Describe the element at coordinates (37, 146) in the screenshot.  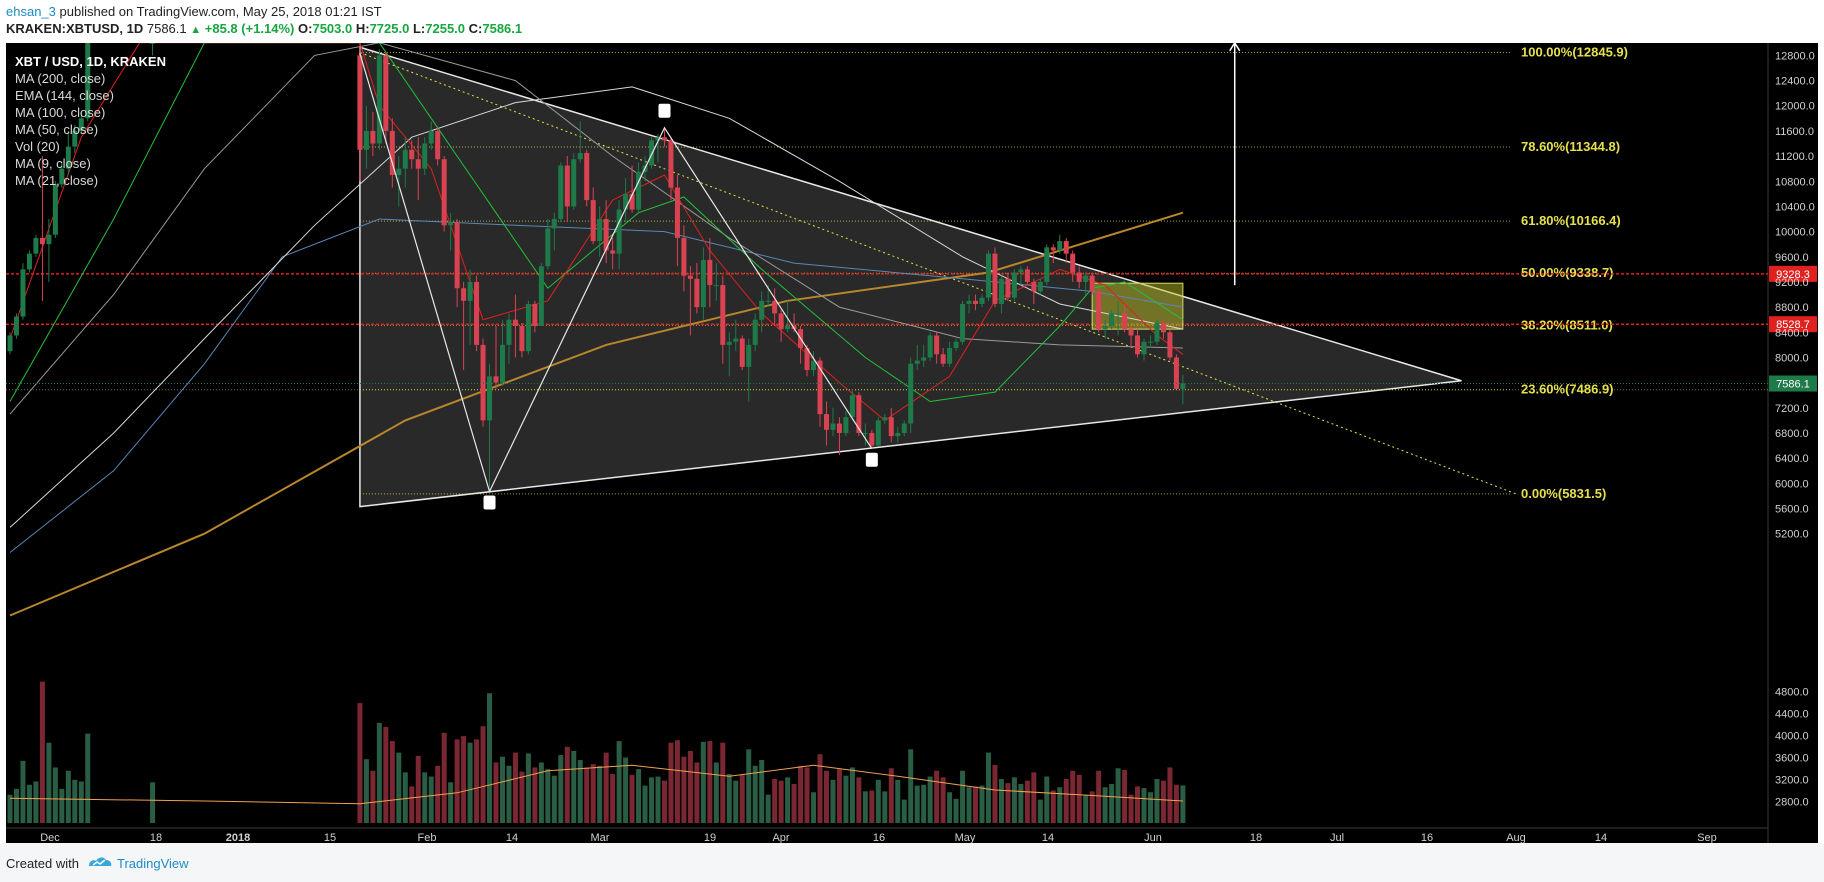
I see `legend-volume: Vol (20)` at that location.